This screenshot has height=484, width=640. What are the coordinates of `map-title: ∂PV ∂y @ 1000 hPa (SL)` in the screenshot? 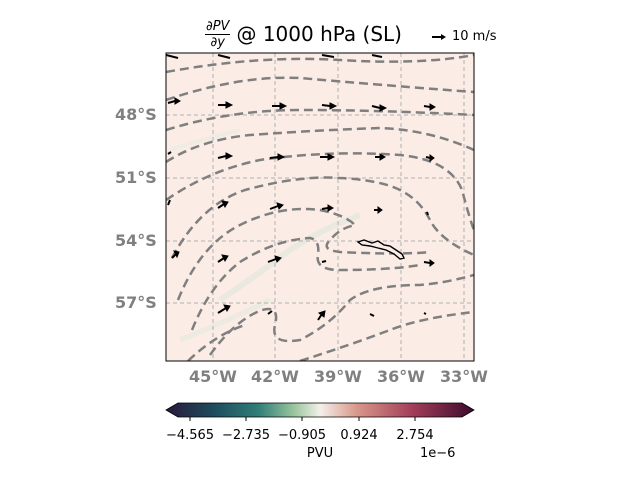 It's located at (303, 34).